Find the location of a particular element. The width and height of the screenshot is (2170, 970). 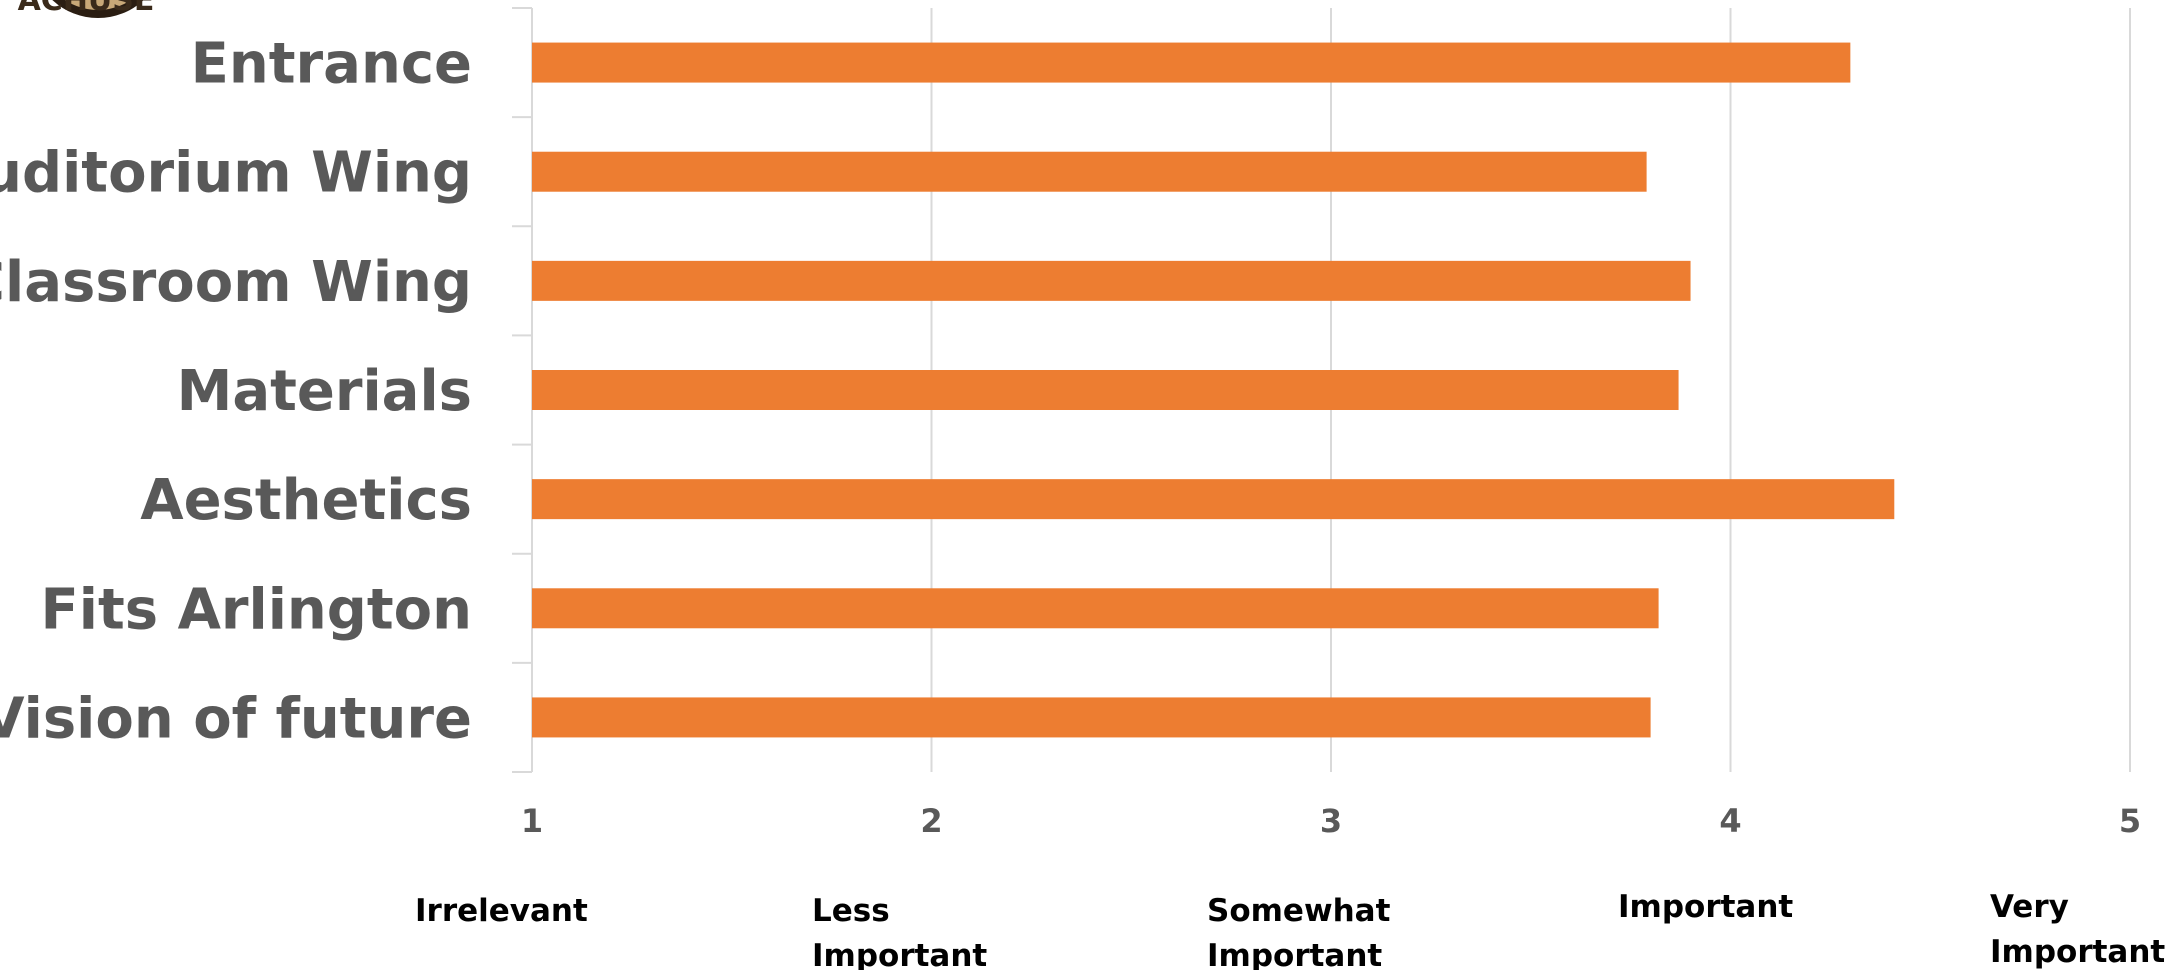

x-tick-description-4: Important is located at coordinates (1705, 907).